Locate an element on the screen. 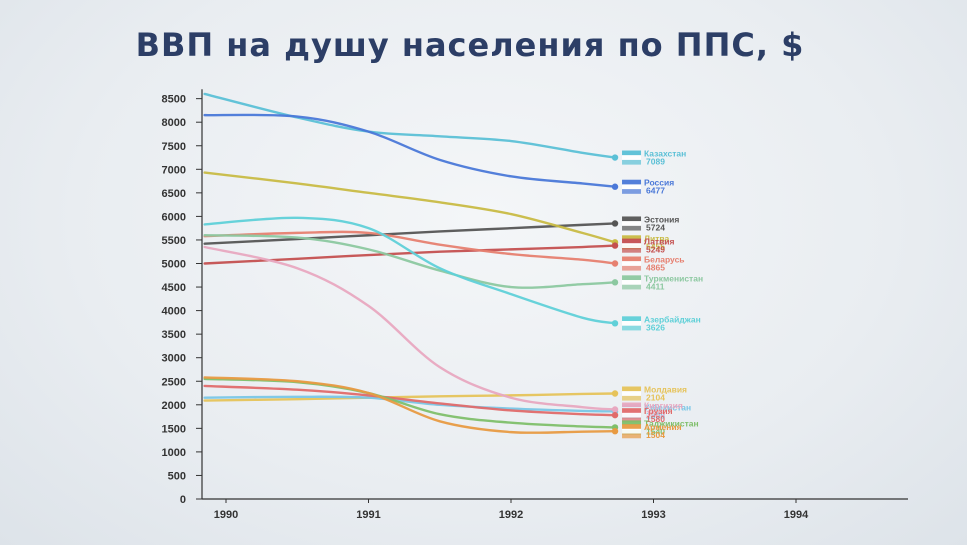  y-tick-label: 5000 is located at coordinates (174, 265).